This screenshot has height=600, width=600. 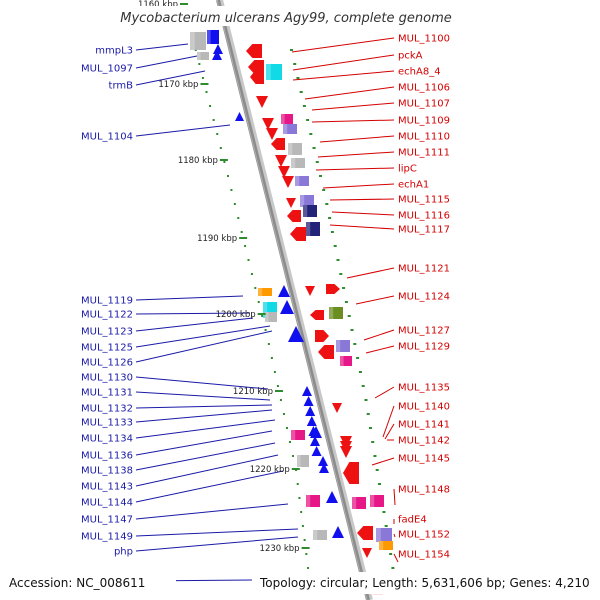 What do you see at coordinates (107, 456) in the screenshot?
I see `gene-label-left: MUL_1136` at bounding box center [107, 456].